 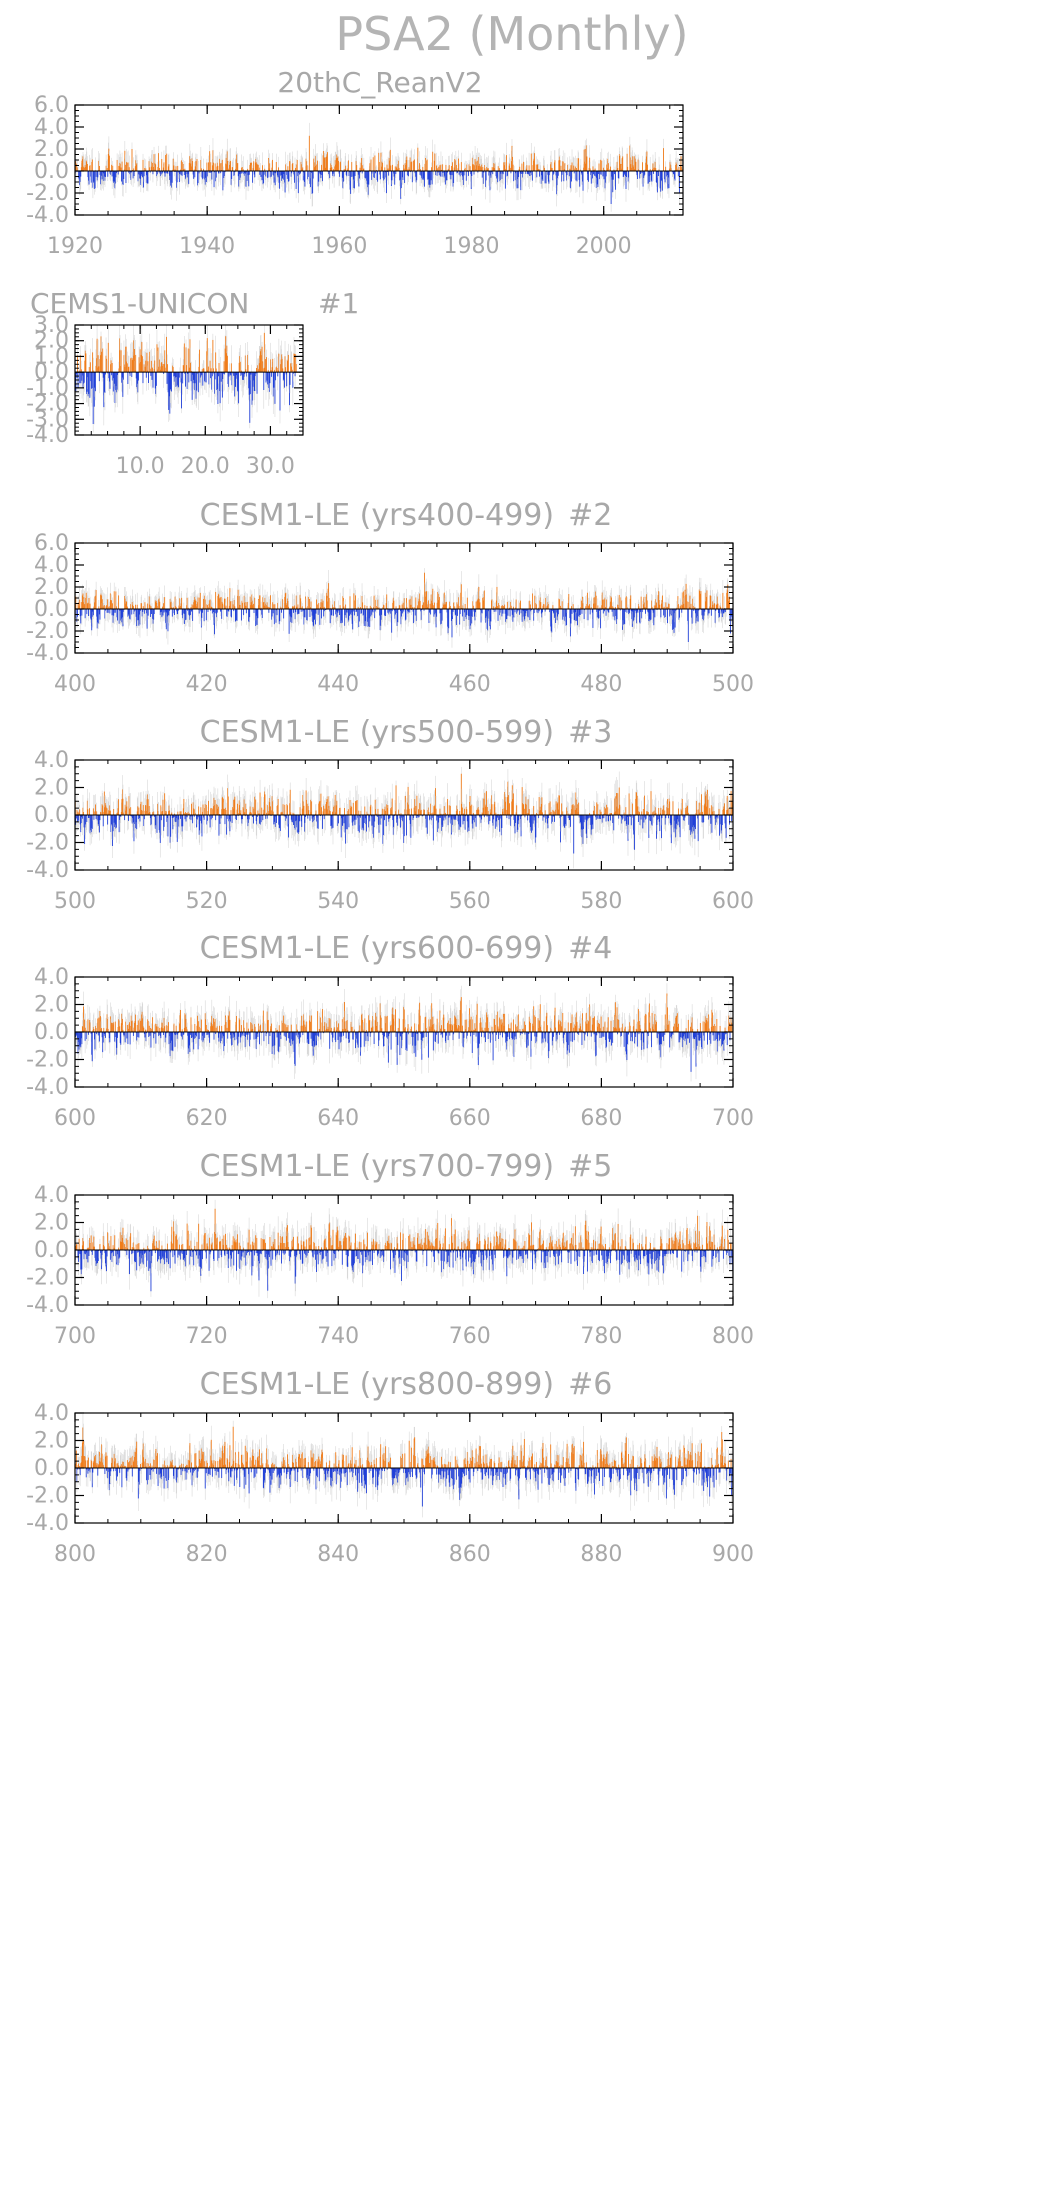 I want to click on figure-title: PSA2 (Monthly), so click(x=511, y=34).